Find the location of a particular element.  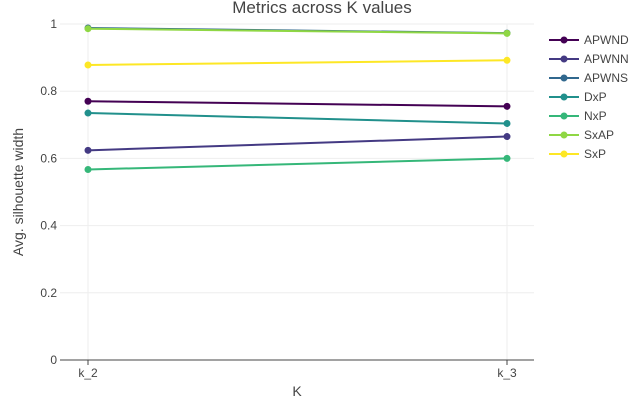

legend-label: SxP is located at coordinates (595, 154).